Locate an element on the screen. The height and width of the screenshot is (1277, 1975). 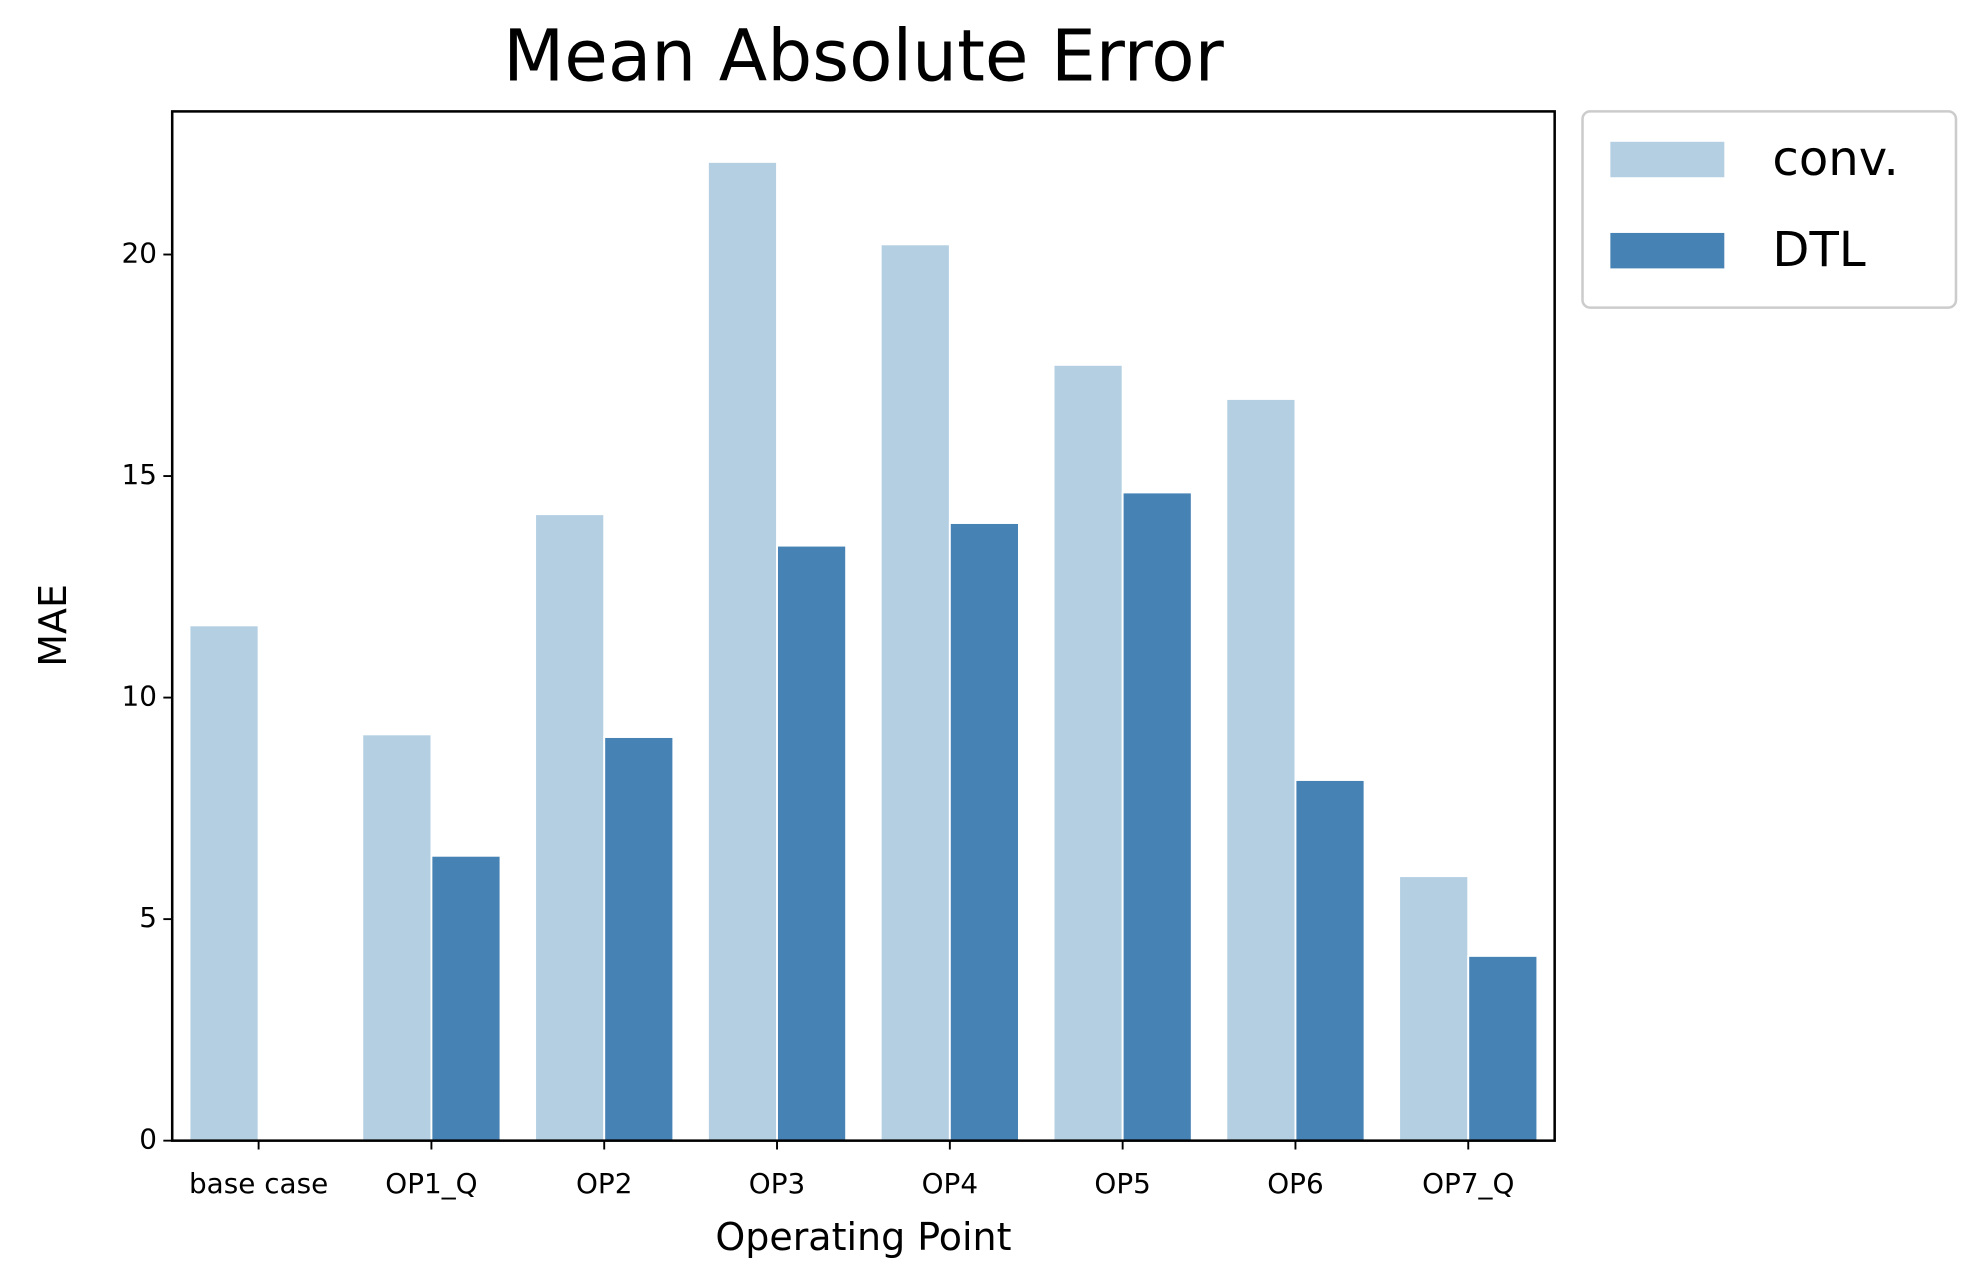
y-tick-label: 15 is located at coordinates (139, 474).